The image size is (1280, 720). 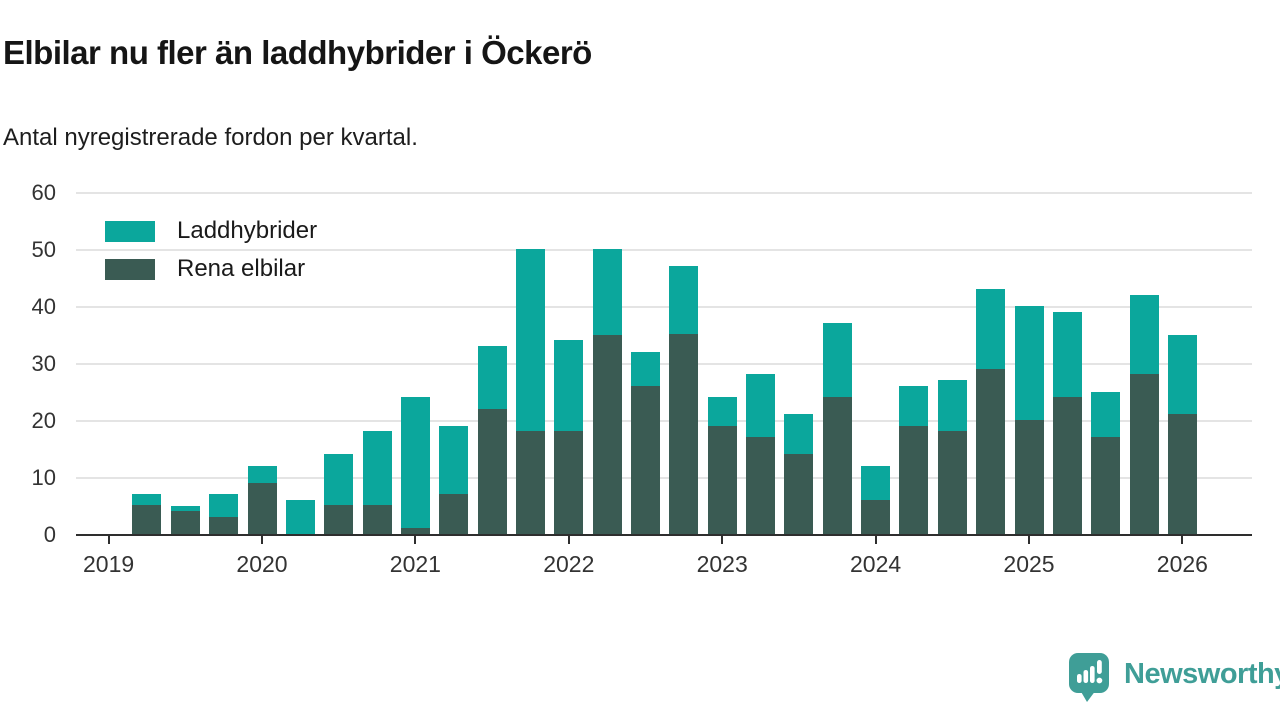 I want to click on legend-item-rena-elbilar: Rena elbilar, so click(x=211, y=269).